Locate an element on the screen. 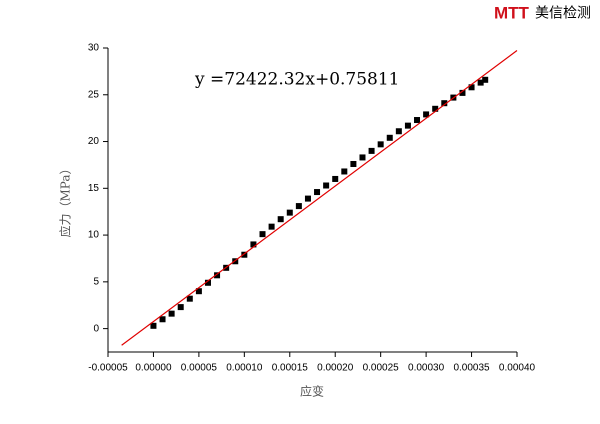 Image resolution: width=600 pixels, height=424 pixels. x-tick-label: 0.00035 is located at coordinates (471, 368).